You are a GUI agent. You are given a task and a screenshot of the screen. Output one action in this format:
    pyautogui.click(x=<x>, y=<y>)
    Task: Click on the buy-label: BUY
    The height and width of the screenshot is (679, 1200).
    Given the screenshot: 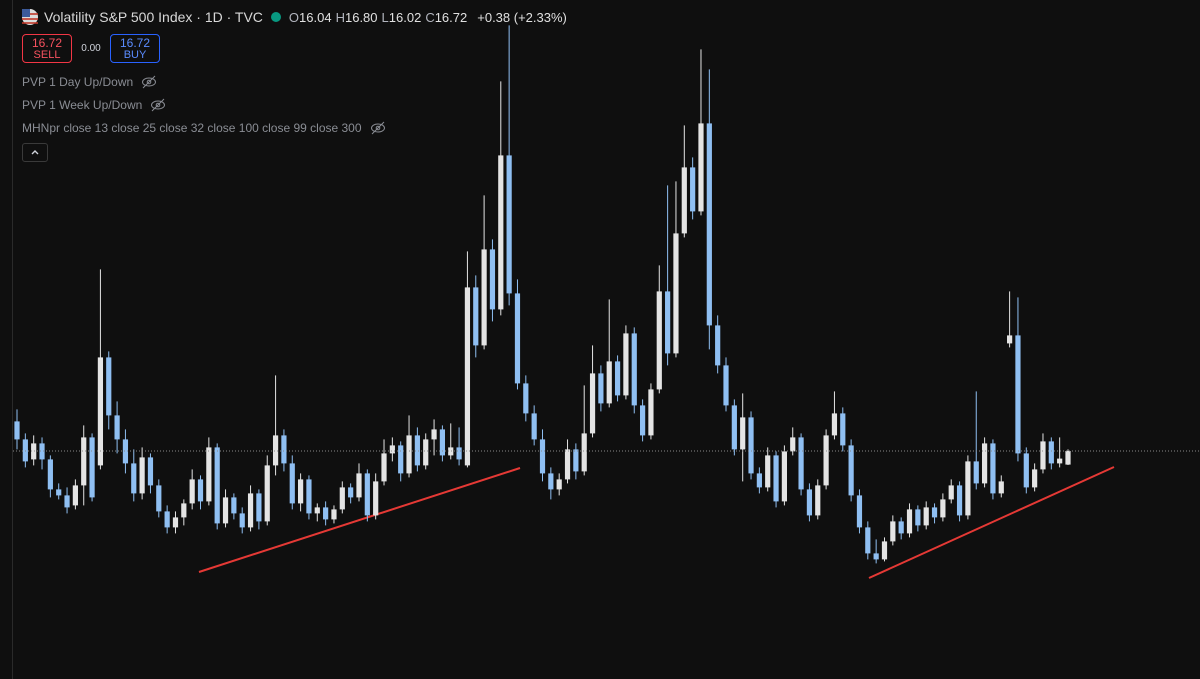 What is the action you would take?
    pyautogui.click(x=135, y=55)
    